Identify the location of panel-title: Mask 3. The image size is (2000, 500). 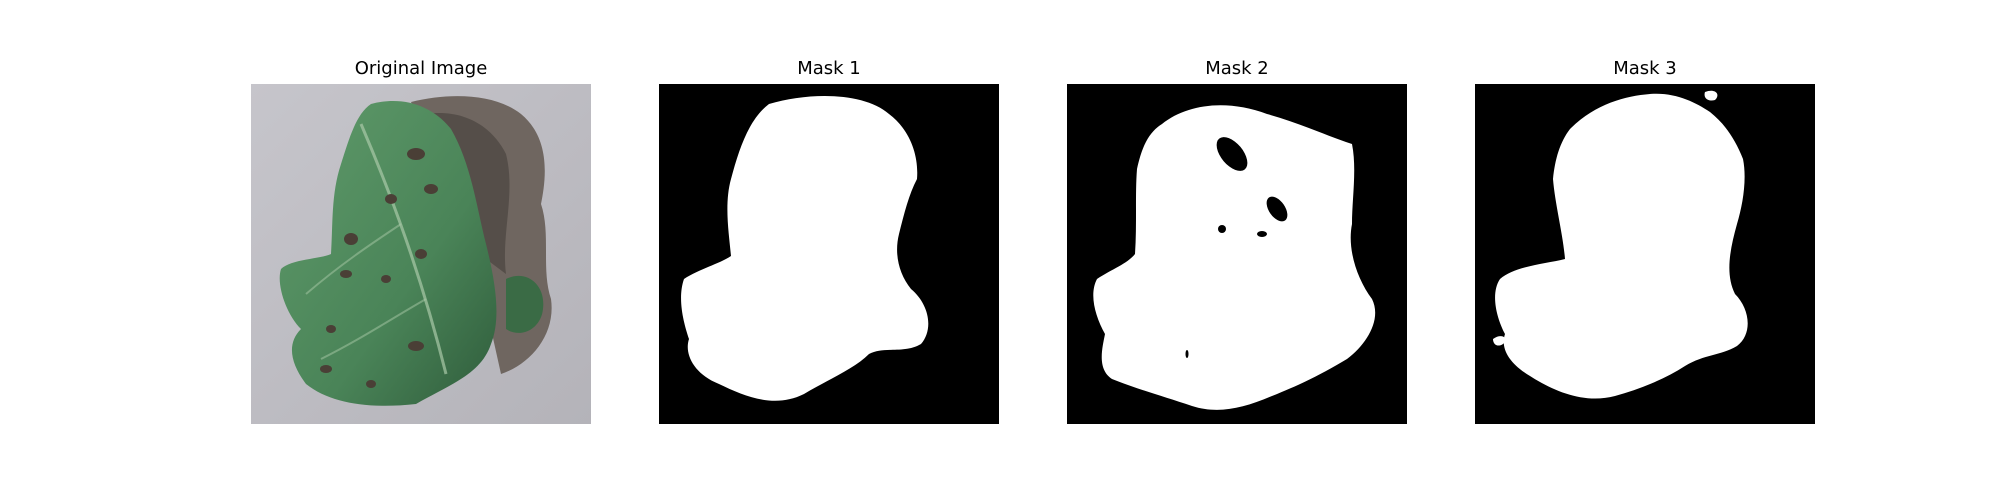
(1645, 68).